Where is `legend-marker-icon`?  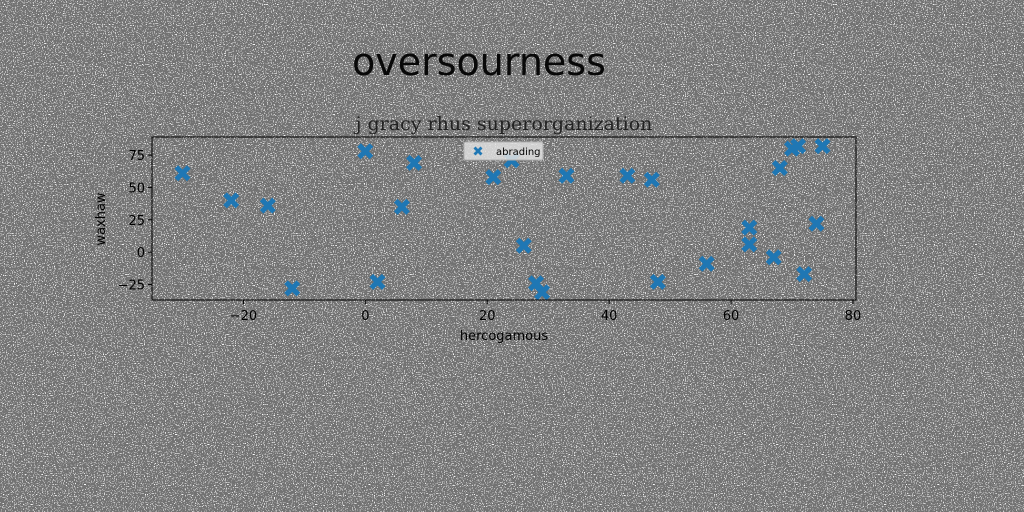
legend-marker-icon is located at coordinates (478, 151).